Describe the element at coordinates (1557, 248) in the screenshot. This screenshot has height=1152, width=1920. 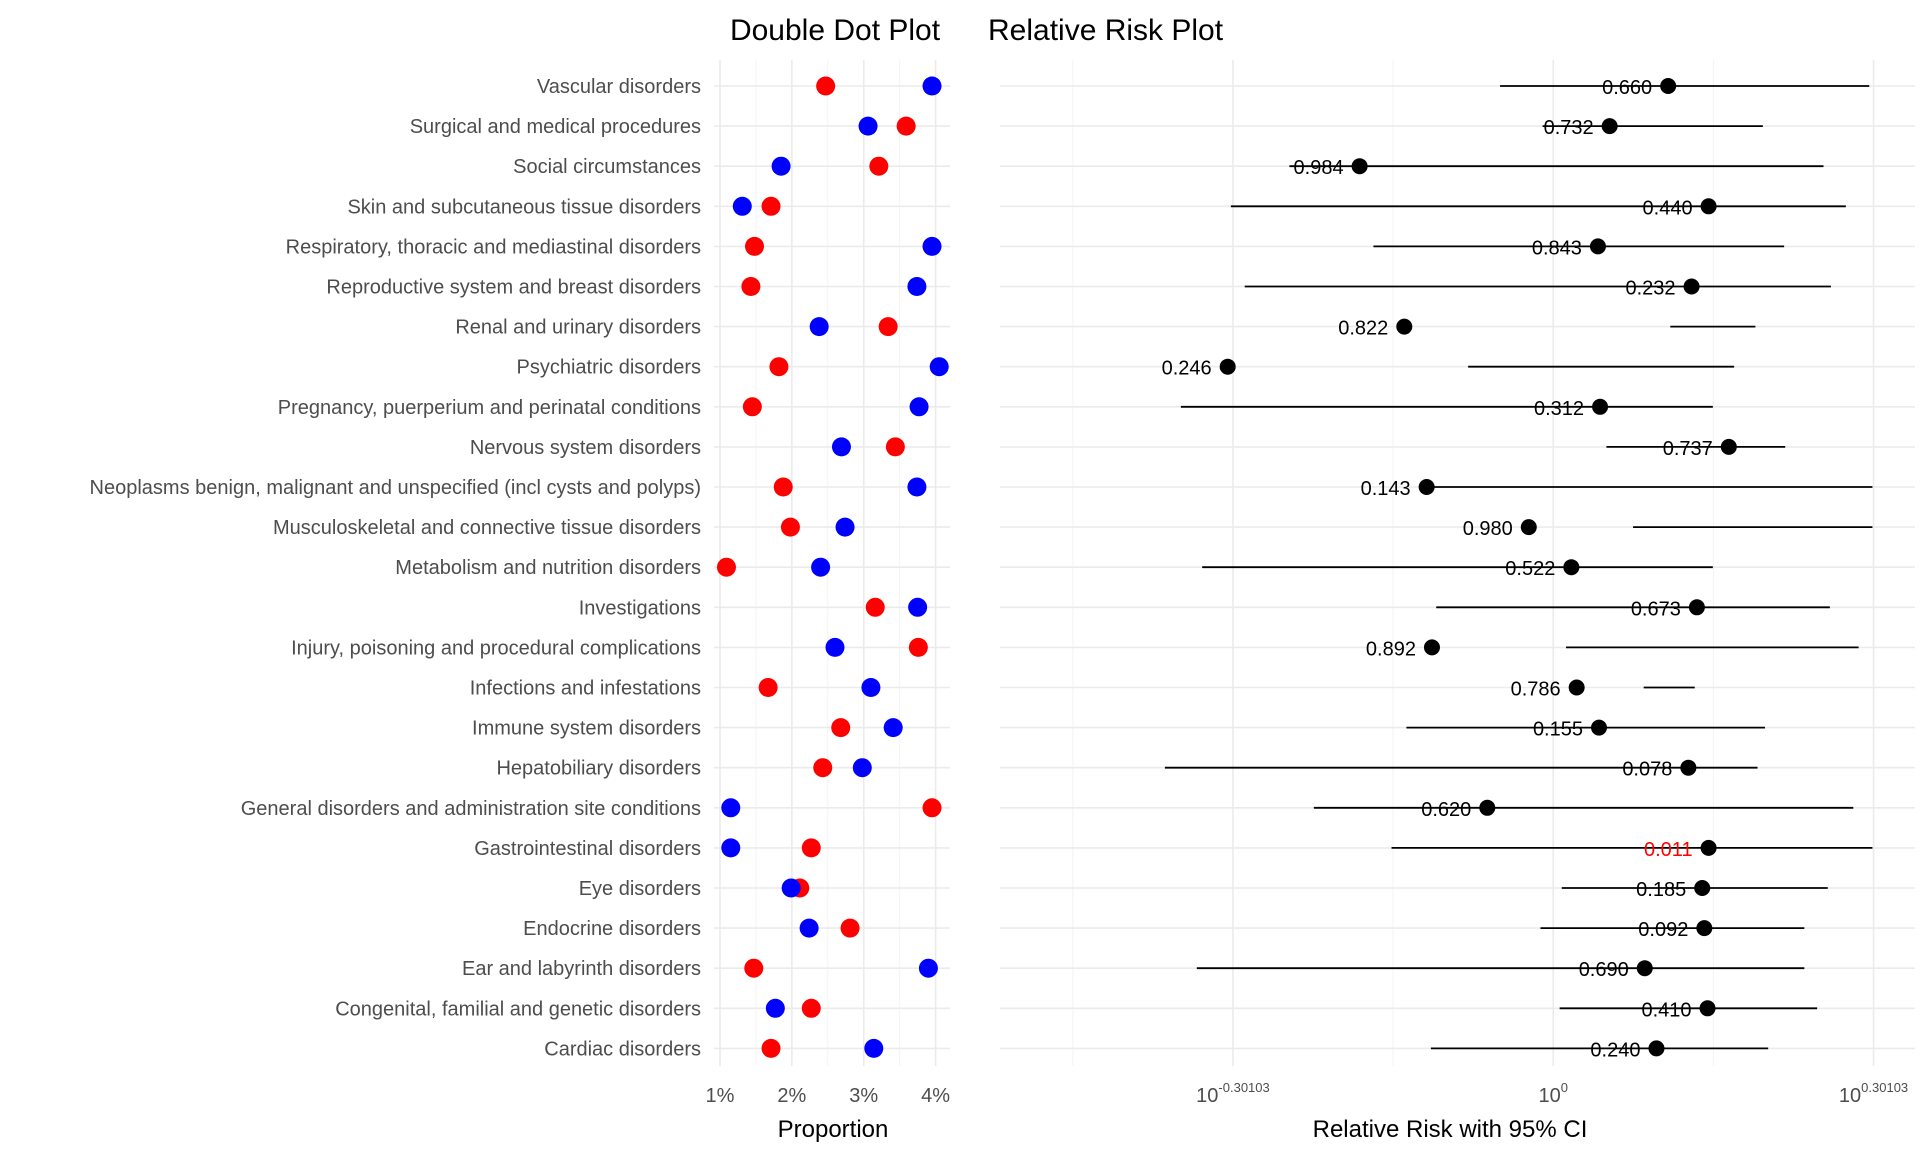
I see `rr-p-value: 0.843` at that location.